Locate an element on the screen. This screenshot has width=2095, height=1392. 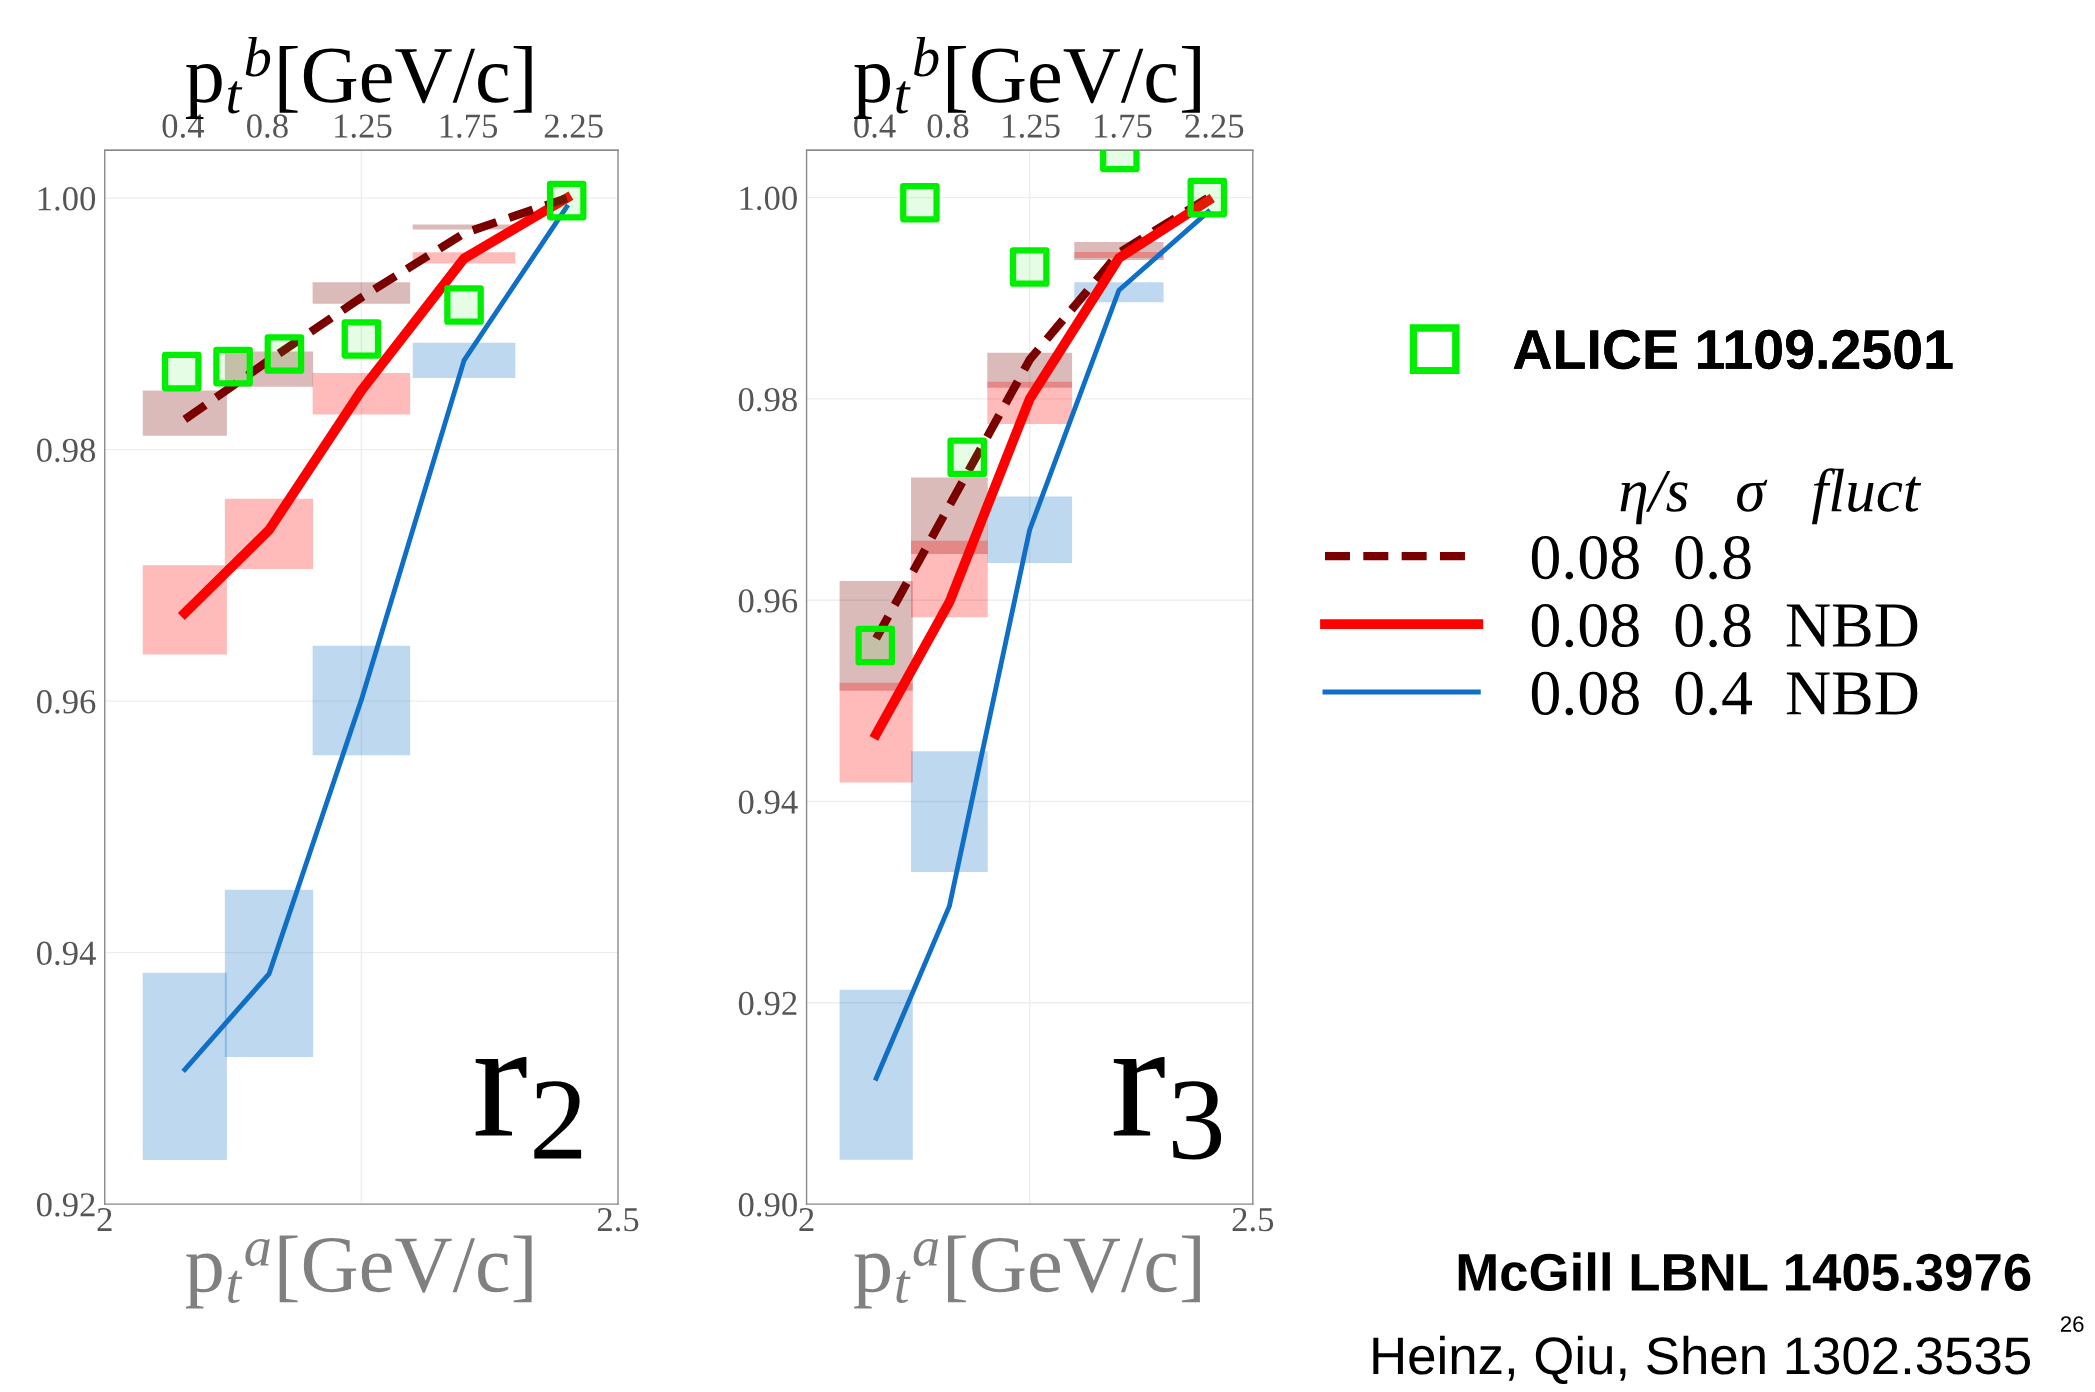
x2-tick-label: 0.8 is located at coordinates (948, 126).